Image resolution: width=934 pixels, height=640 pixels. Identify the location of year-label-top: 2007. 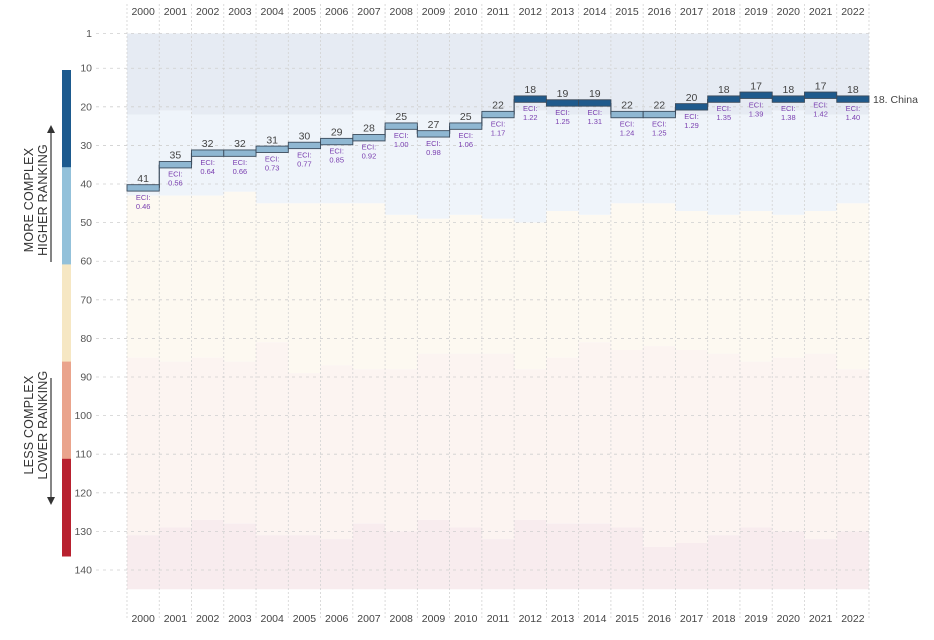
(369, 12).